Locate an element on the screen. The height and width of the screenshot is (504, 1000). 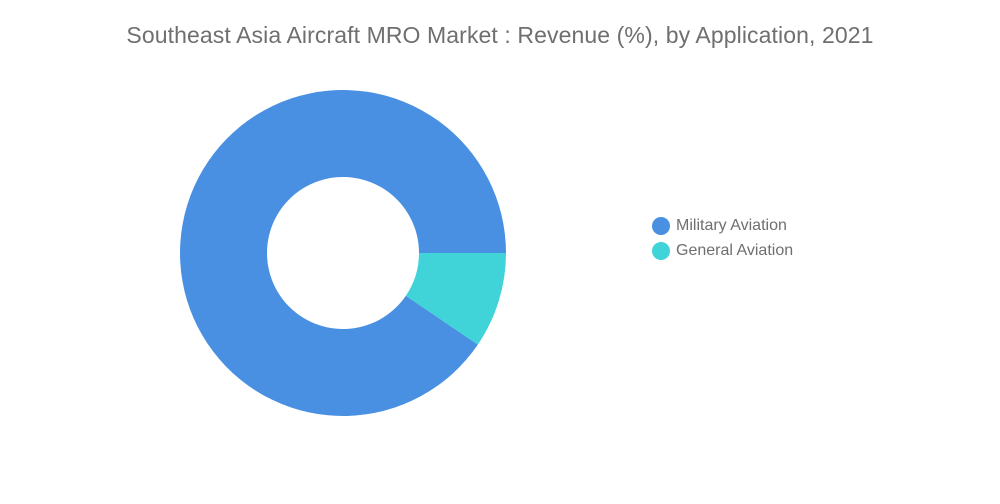
legend-item-military-aviation: Military Aviation is located at coordinates (722, 226).